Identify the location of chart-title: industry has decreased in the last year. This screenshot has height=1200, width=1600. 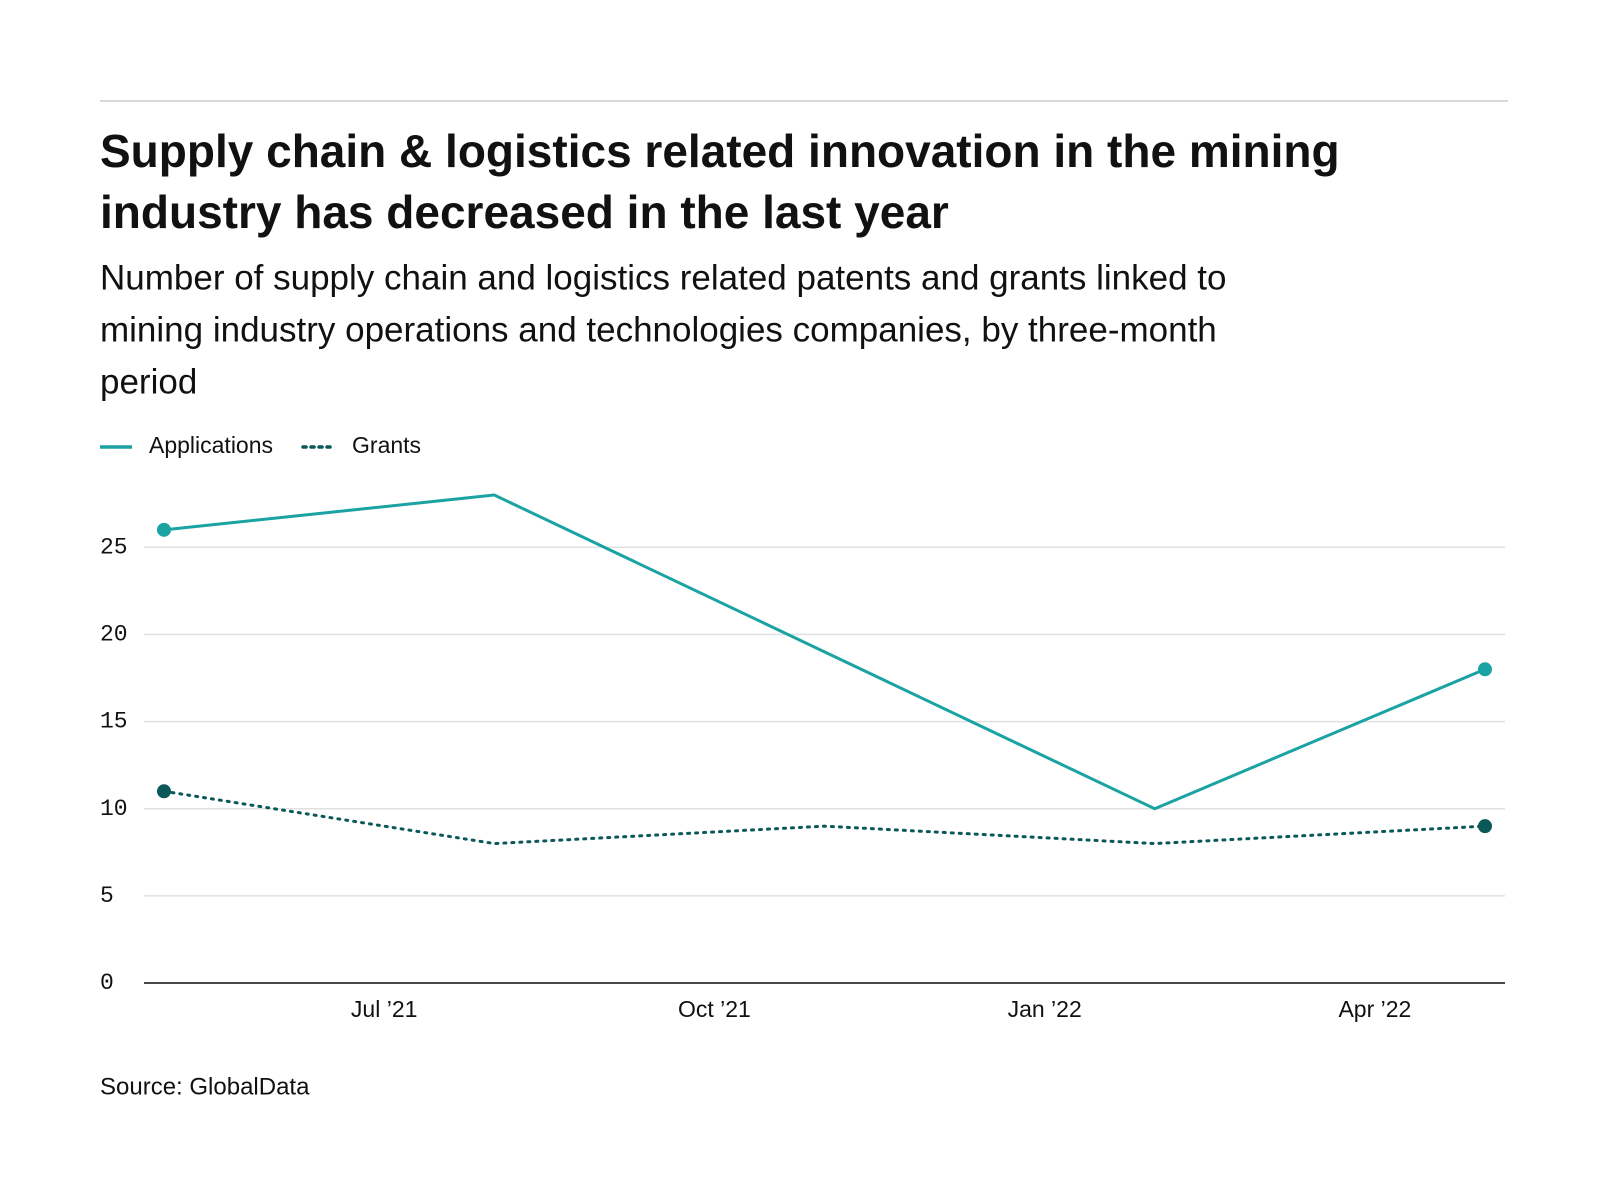
(524, 212).